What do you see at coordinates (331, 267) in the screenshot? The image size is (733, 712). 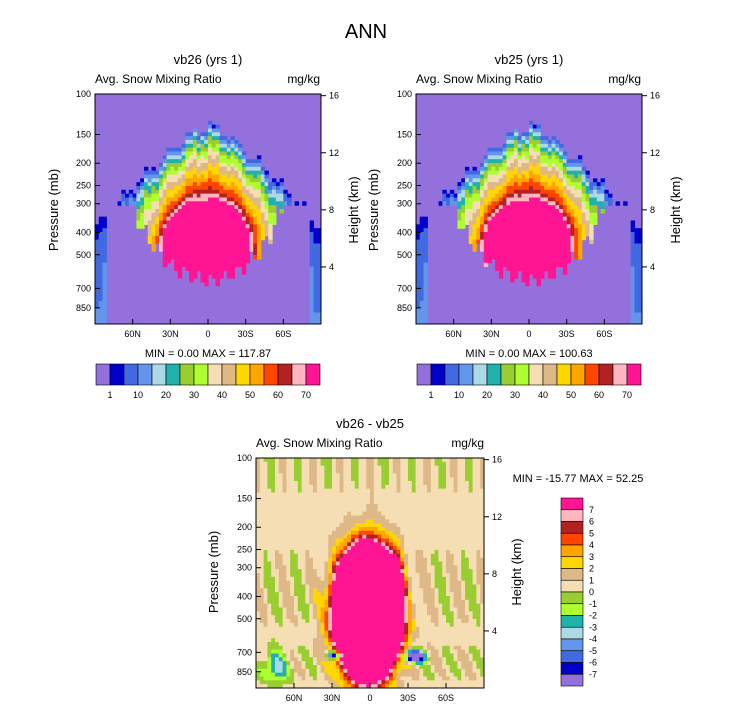 I see `y-right-tick-label: 4` at bounding box center [331, 267].